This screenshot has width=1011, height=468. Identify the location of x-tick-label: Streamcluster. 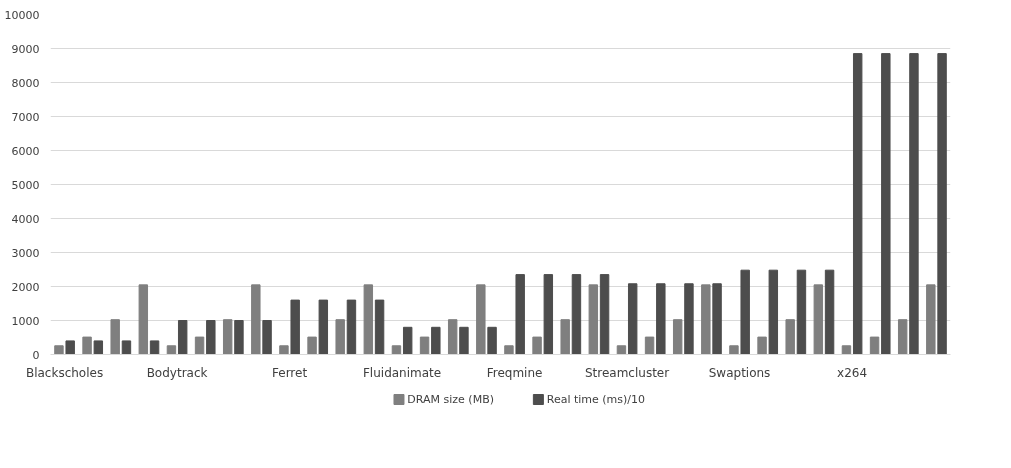
(627, 372).